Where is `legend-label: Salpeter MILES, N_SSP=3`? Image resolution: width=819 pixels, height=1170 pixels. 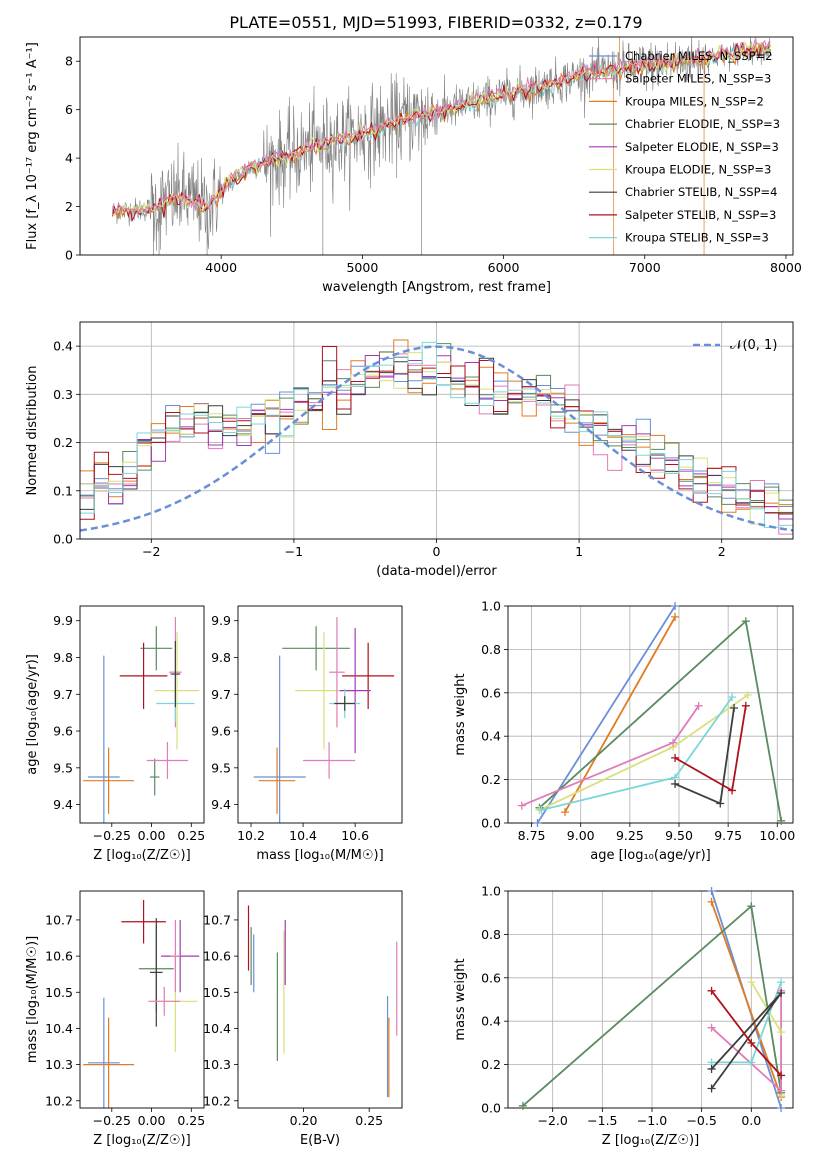
legend-label: Salpeter MILES, N_SSP=3 is located at coordinates (698, 79).